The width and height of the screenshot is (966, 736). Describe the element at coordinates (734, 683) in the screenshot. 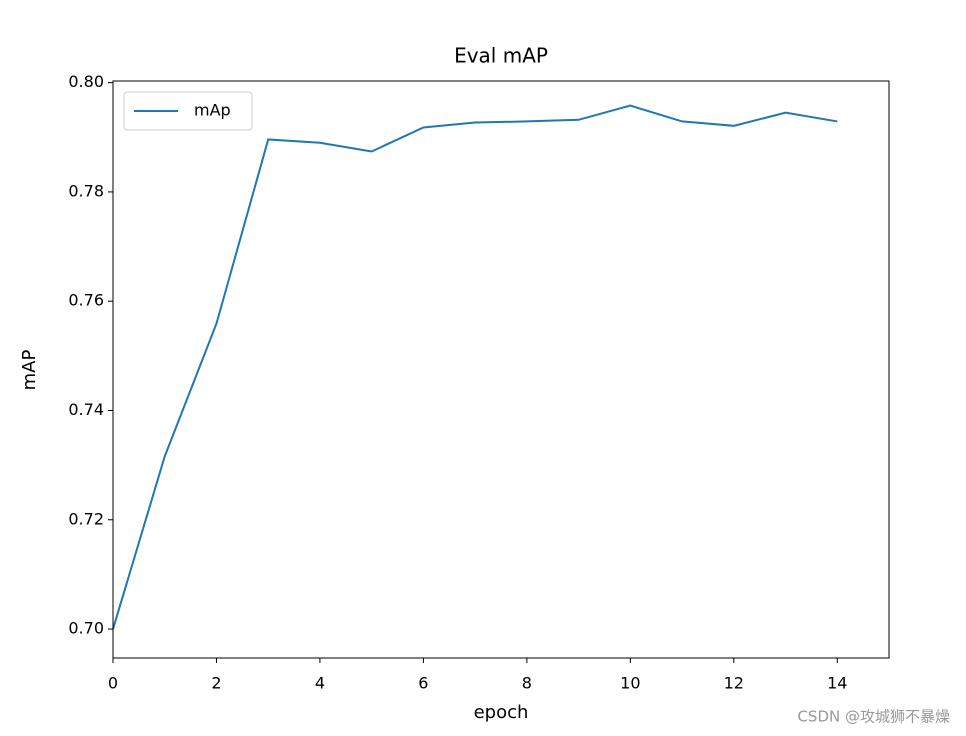

I see `x-tick-label: 12` at that location.